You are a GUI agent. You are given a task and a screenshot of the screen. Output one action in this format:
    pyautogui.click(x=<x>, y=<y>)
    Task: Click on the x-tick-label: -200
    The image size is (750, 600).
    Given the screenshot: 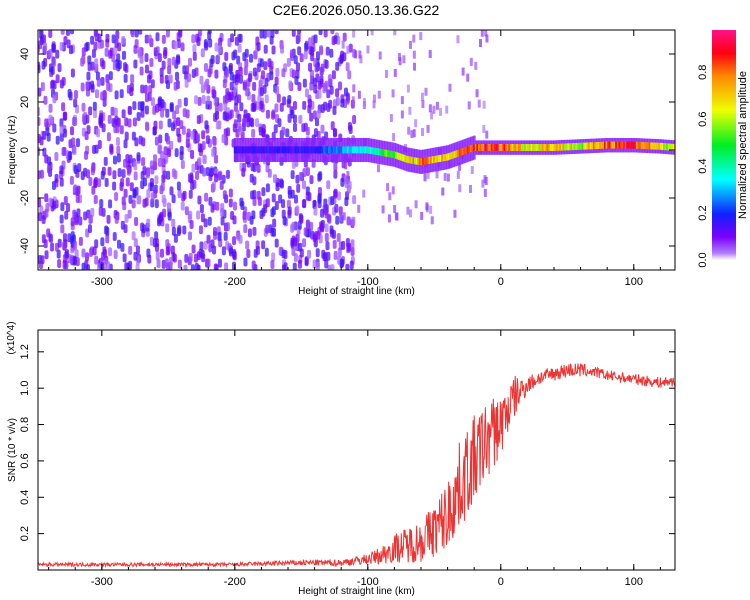 What is the action you would take?
    pyautogui.click(x=235, y=282)
    